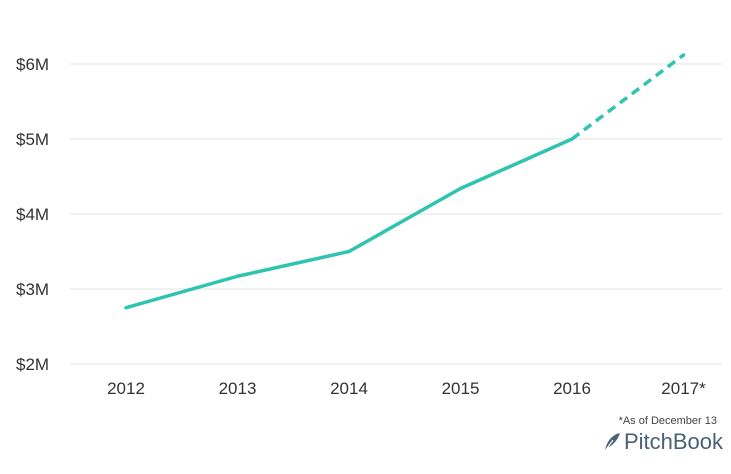  I want to click on brand-name: PitchBook, so click(673, 441).